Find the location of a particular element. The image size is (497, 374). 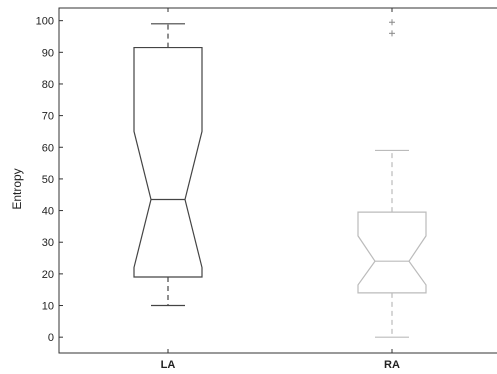

y-tick-label: 40 is located at coordinates (48, 212).